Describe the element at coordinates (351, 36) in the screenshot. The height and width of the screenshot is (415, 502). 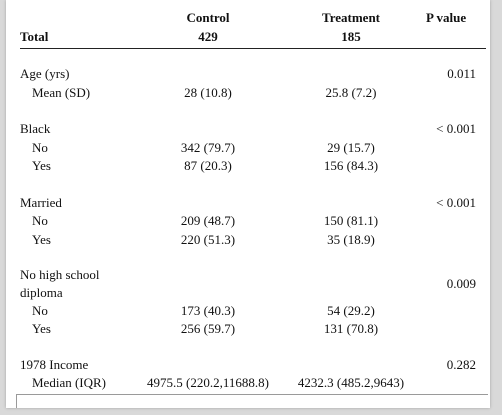
I see `header-treatment-n: 185` at that location.